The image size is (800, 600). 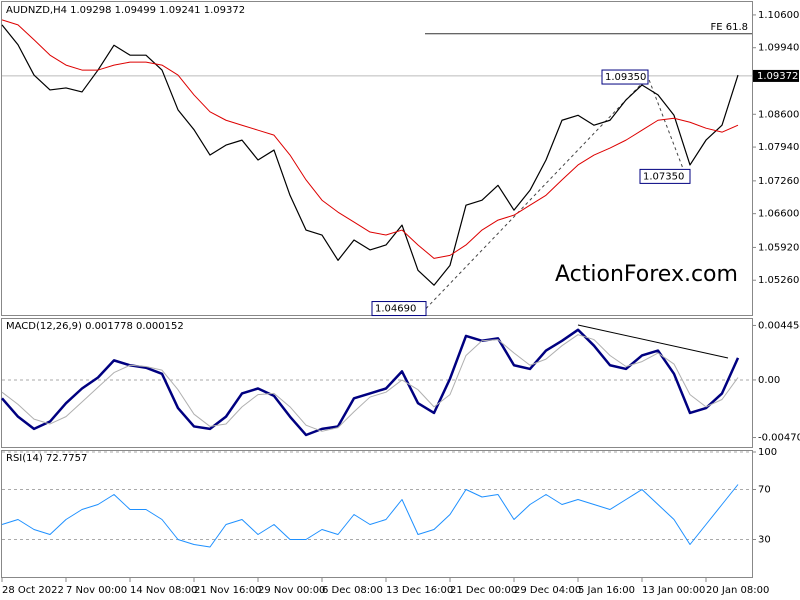 What do you see at coordinates (483, 590) in the screenshot?
I see `x-tick-label: 21 Dec 00:00` at bounding box center [483, 590].